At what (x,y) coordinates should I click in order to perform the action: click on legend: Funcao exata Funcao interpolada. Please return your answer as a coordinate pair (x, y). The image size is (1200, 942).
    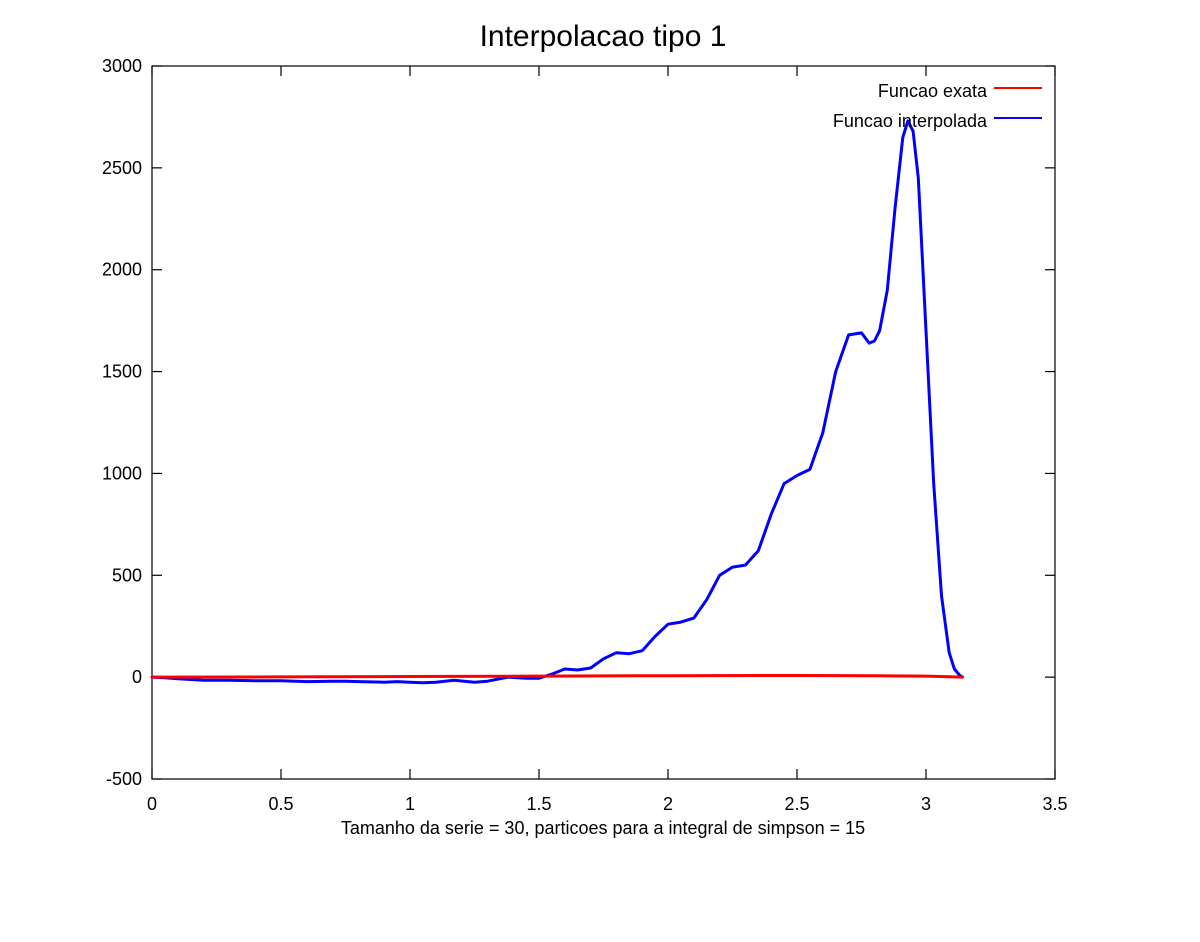
    Looking at the image, I should click on (937, 106).